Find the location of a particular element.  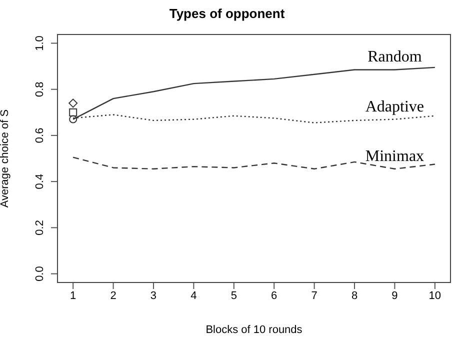

x-tick-label: 7 is located at coordinates (314, 296).